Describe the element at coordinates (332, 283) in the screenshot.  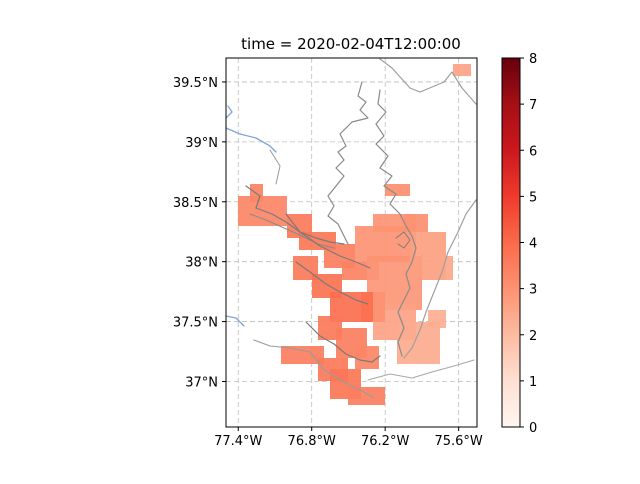
I see `york-river` at that location.